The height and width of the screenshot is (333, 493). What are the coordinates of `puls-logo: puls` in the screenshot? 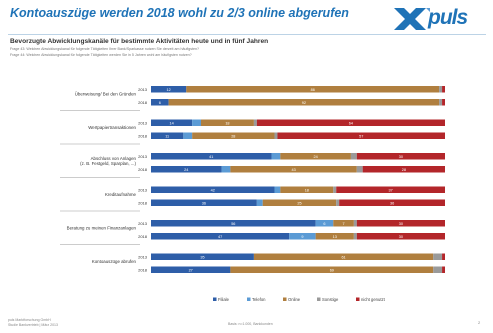 It's located at (440, 19).